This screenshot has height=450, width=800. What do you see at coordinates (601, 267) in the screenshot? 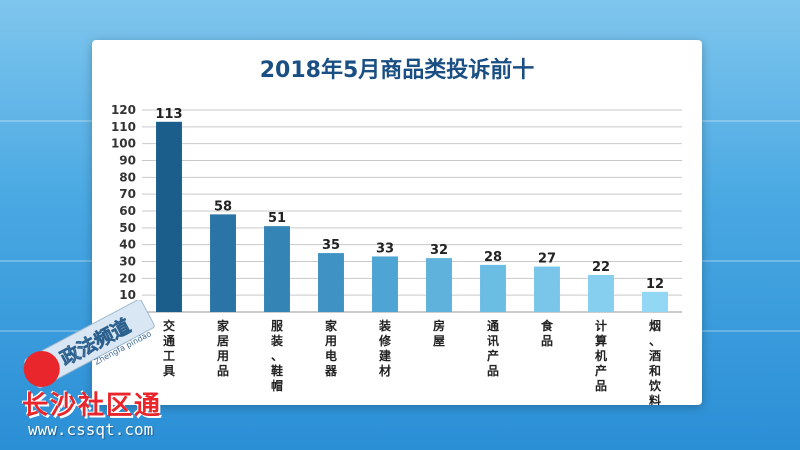
I see `data-label: 22` at bounding box center [601, 267].